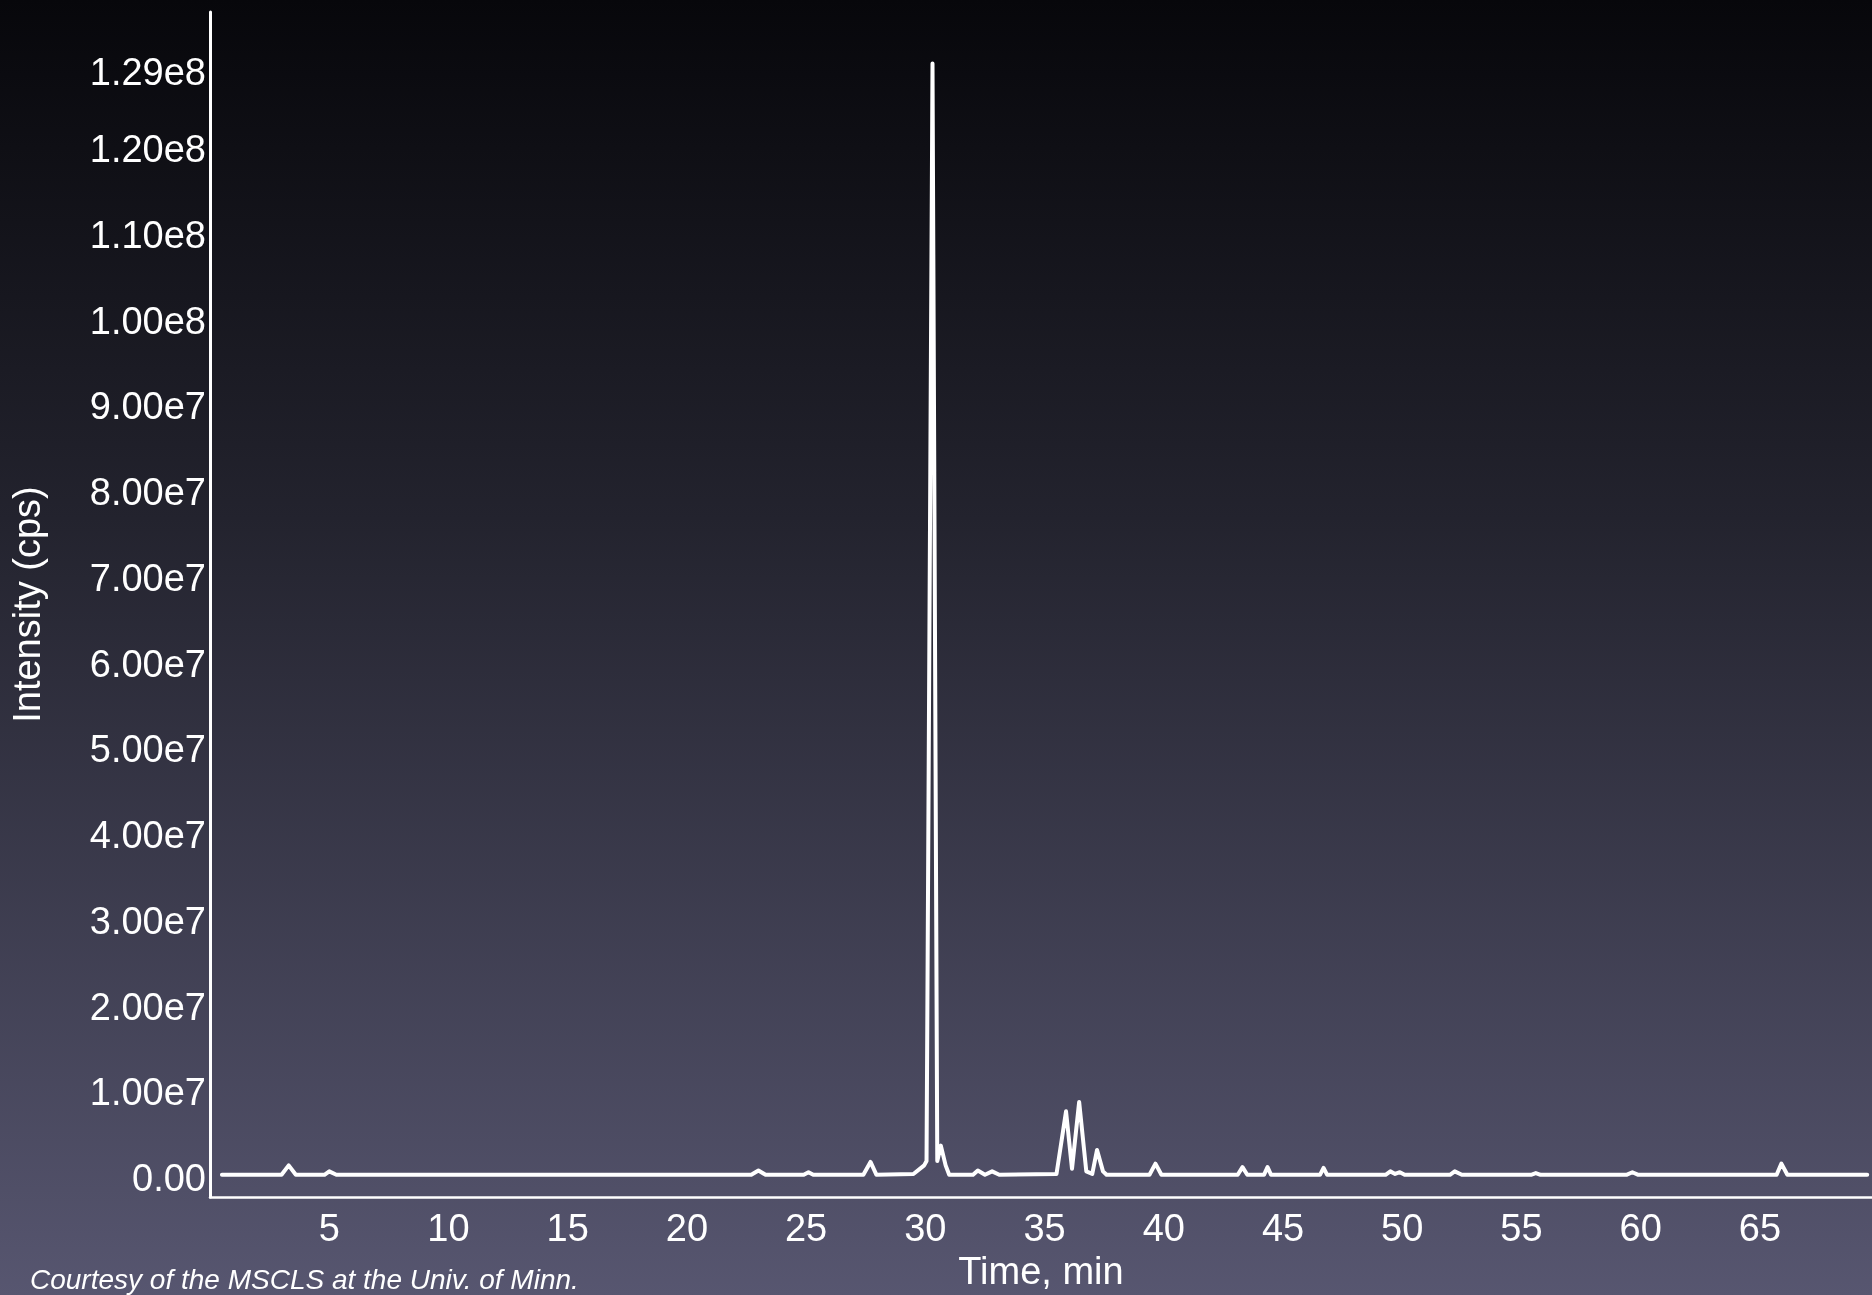 The height and width of the screenshot is (1295, 1872). I want to click on y-tick-label: 8.00e7, so click(147, 492).